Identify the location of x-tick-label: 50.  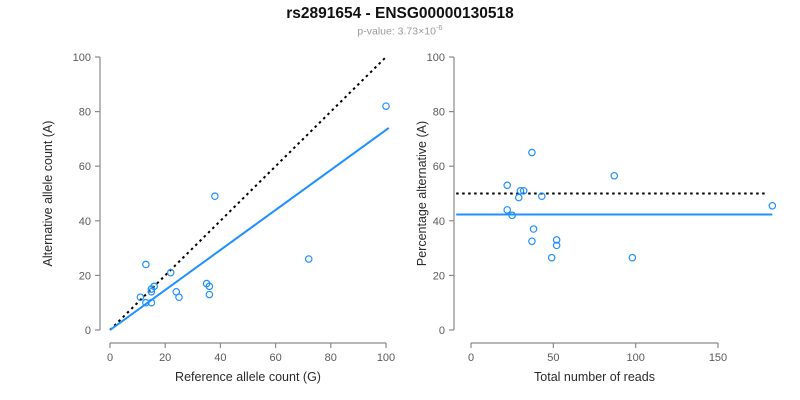
(553, 358).